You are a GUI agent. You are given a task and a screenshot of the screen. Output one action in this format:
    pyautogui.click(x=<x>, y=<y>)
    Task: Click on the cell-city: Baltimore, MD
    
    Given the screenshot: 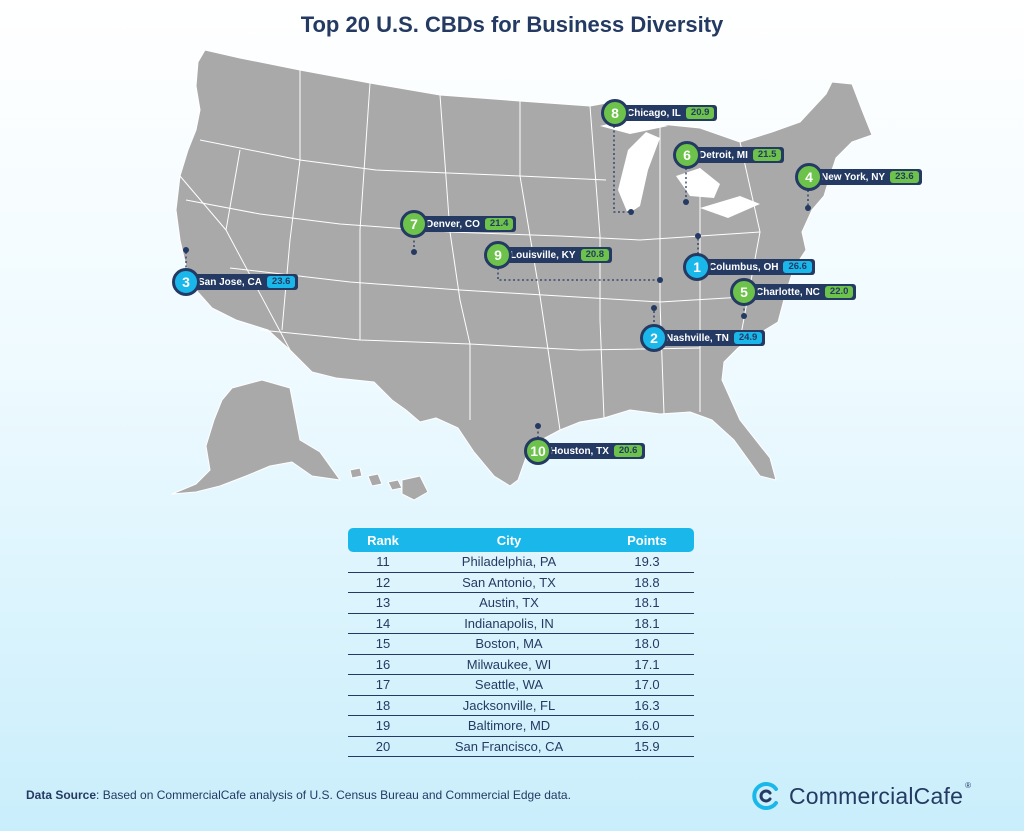 What is the action you would take?
    pyautogui.click(x=509, y=726)
    